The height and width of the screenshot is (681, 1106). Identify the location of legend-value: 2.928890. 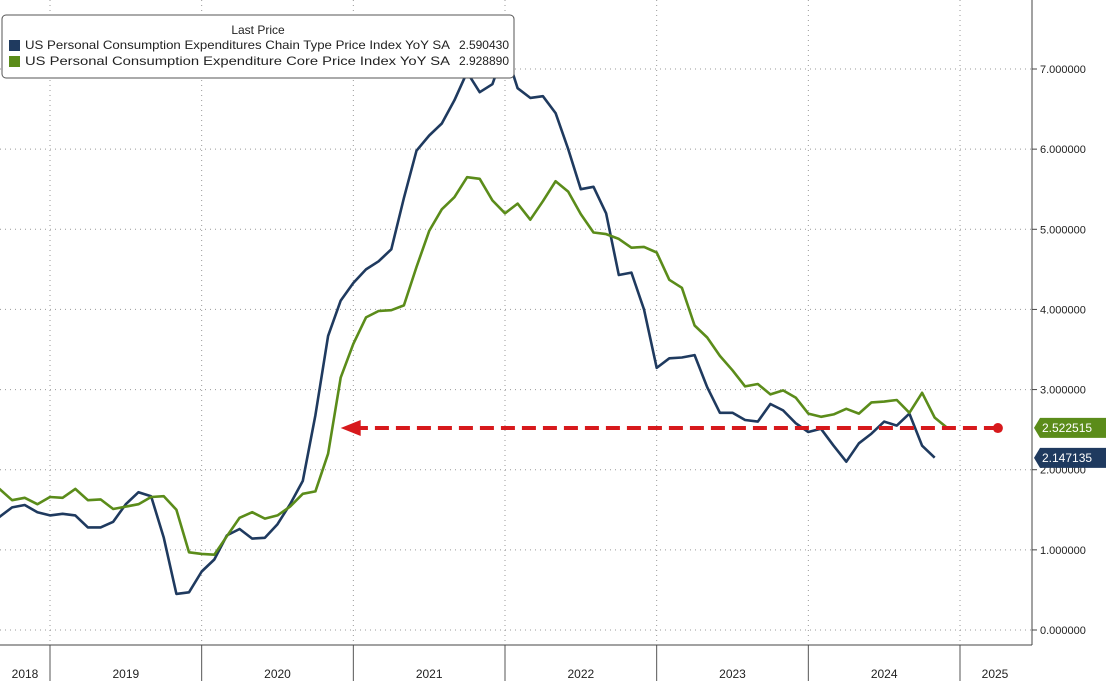
(484, 61).